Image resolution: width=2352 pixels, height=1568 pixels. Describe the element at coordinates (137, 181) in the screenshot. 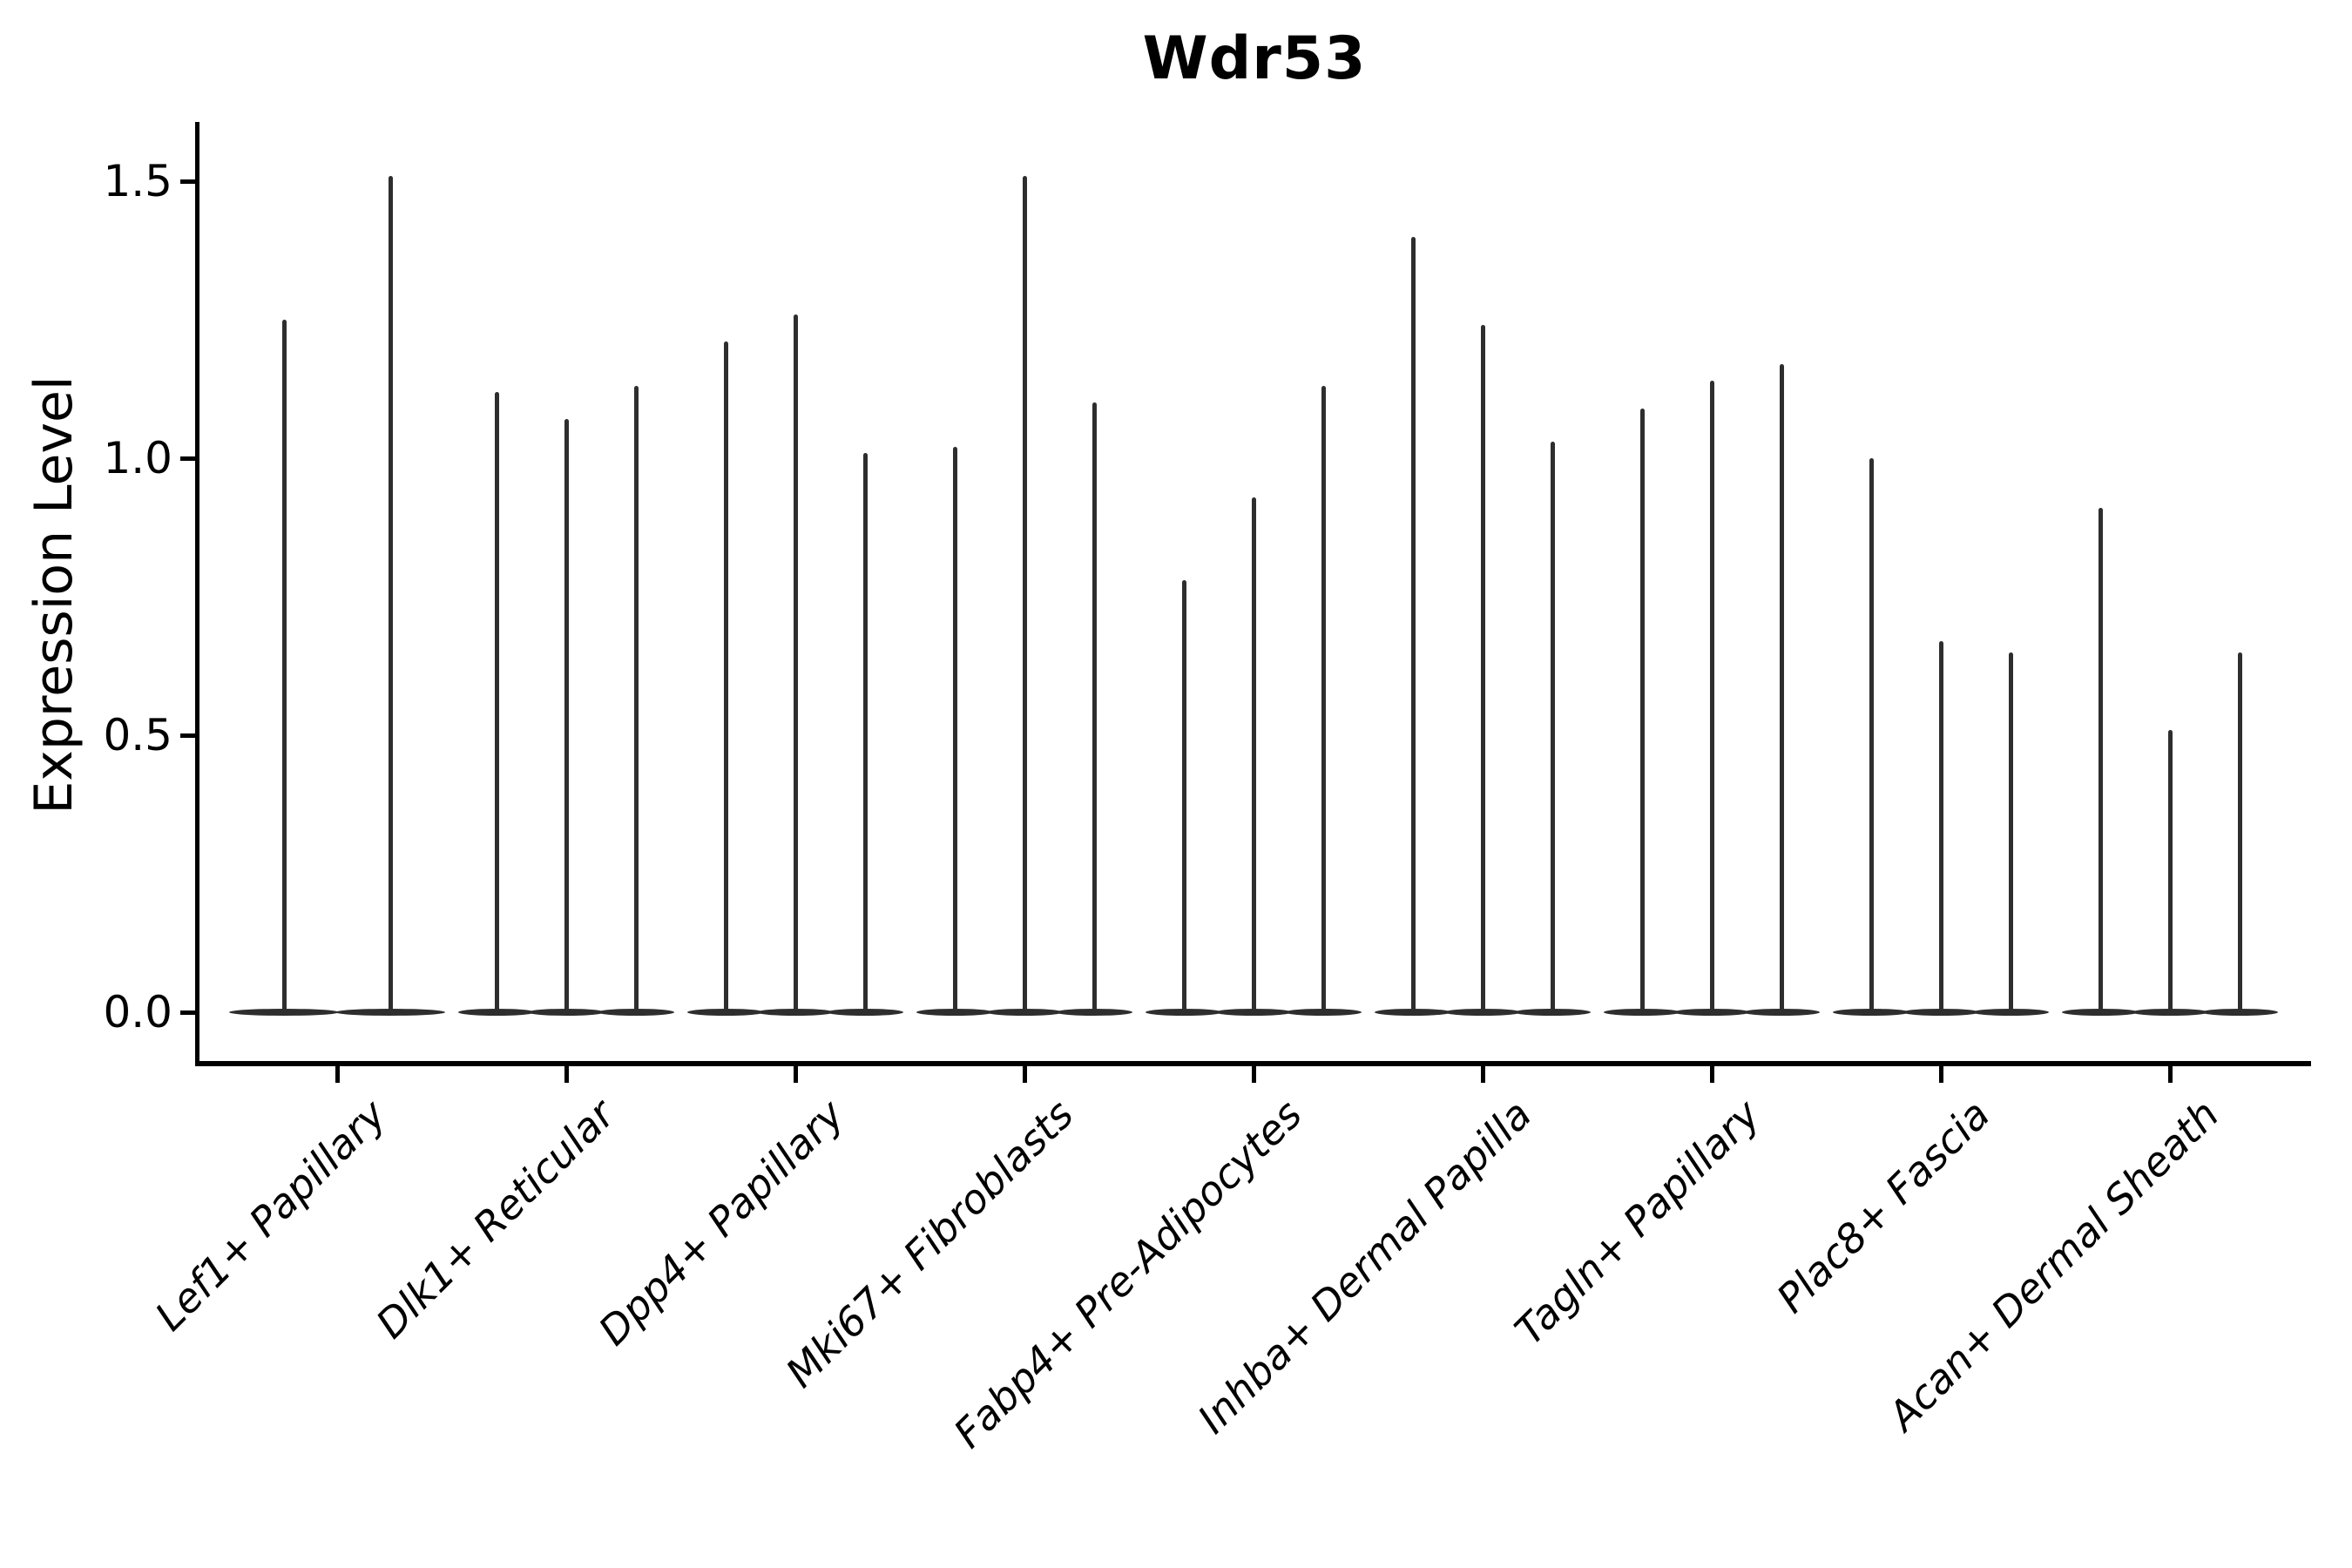

I see `y-tick-label: 1.5` at that location.